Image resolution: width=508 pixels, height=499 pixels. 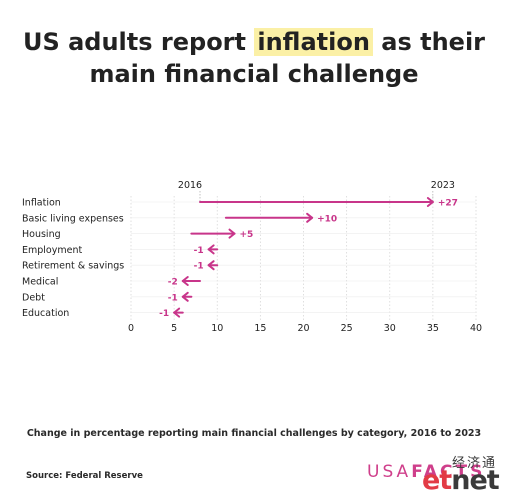 I want to click on x-tick-label: 25, so click(x=347, y=328).